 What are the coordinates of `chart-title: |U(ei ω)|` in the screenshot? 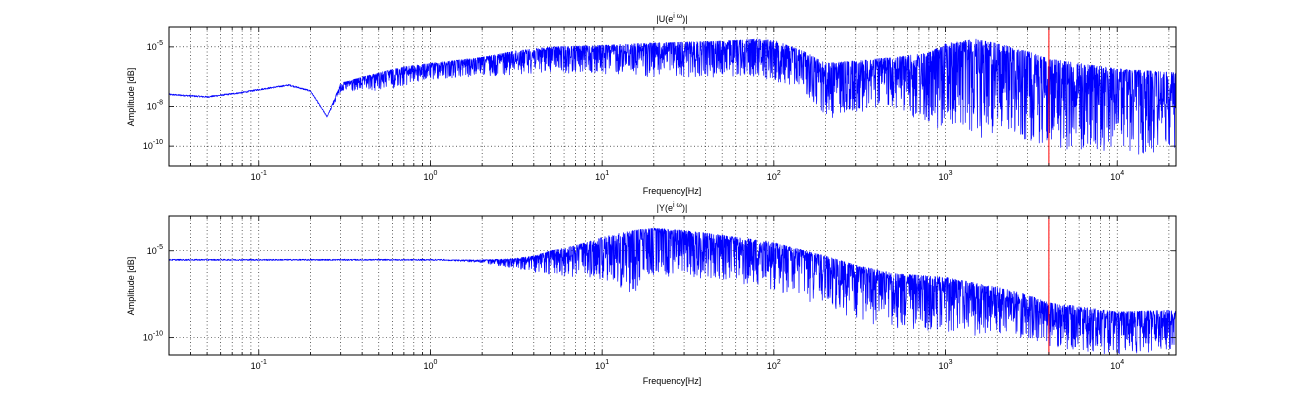 It's located at (671, 18).